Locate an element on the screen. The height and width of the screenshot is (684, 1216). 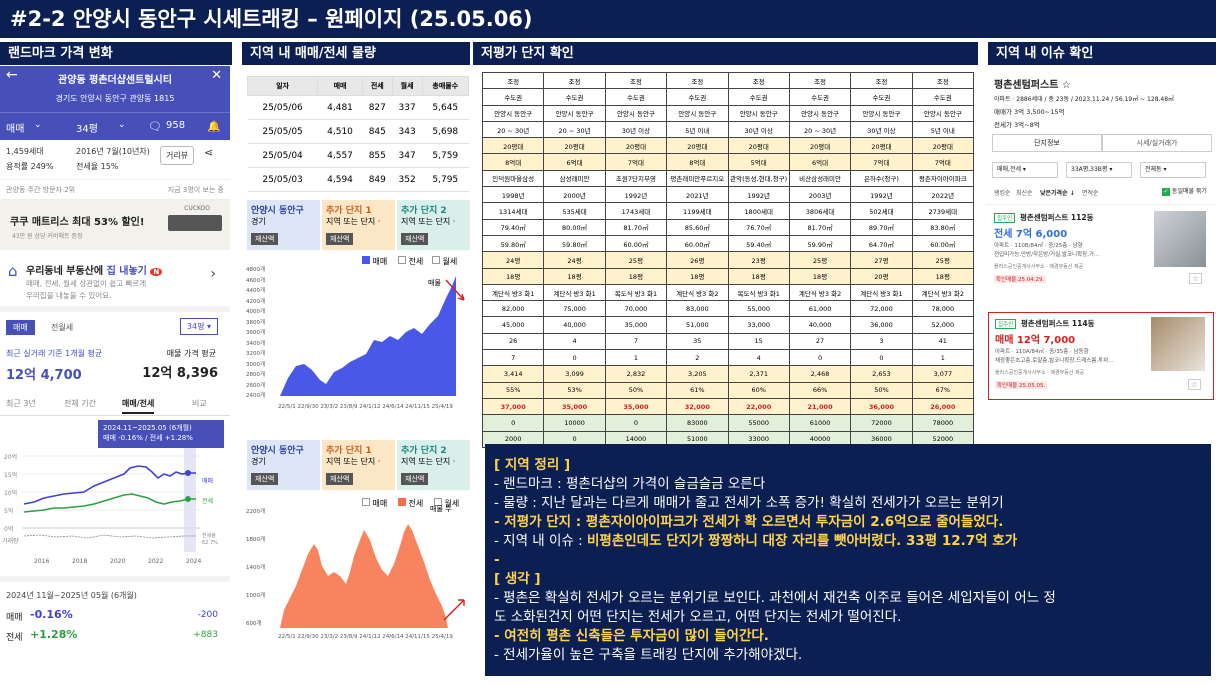
filter-trade: 매매,전세 ▾ is located at coordinates (1025, 170).